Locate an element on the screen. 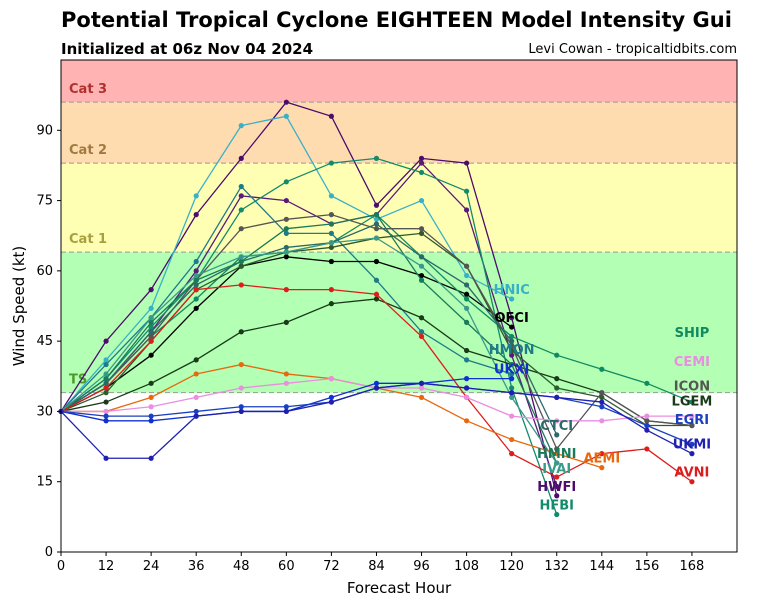  series-label-egri: EGRI is located at coordinates (692, 420).